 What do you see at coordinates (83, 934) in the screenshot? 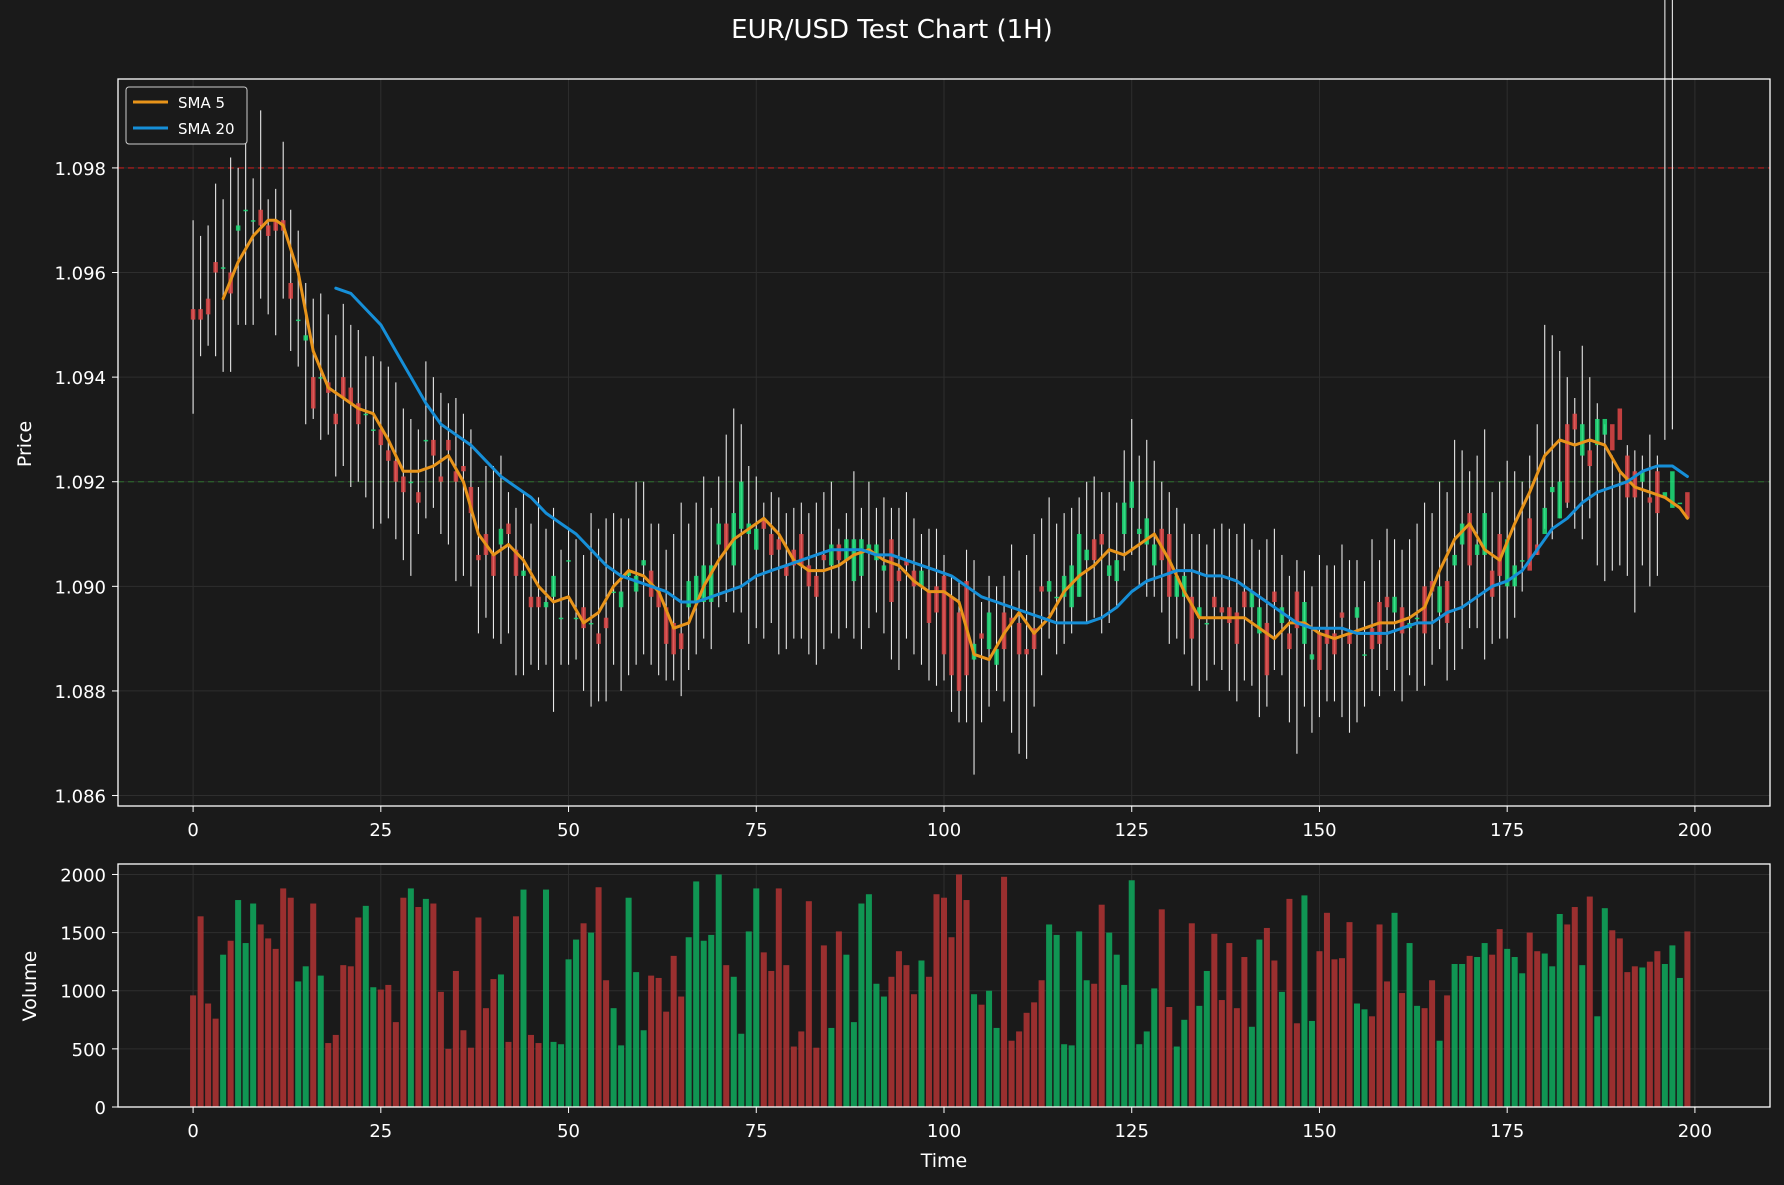
I see `volume-y-tick-label: 1500` at bounding box center [83, 934].